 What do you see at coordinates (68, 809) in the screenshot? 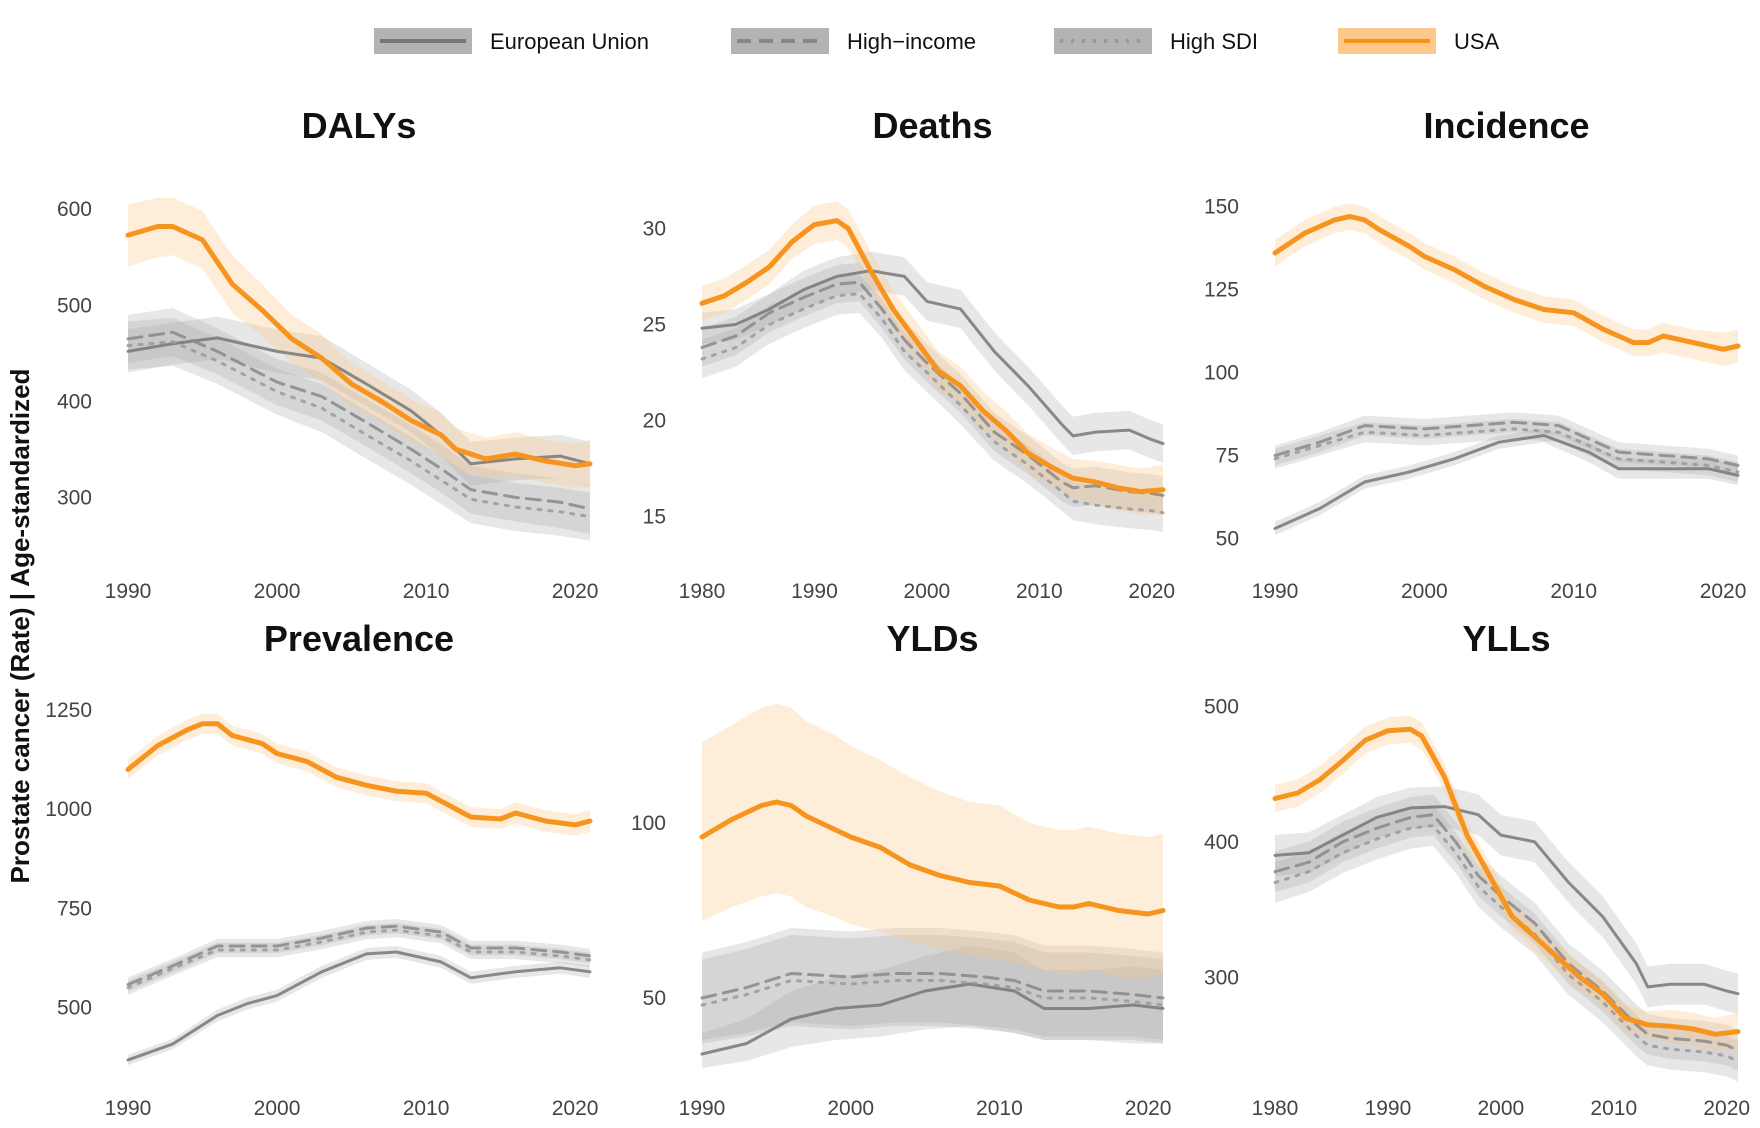
I see `y-tick-label: 1000` at bounding box center [68, 809].